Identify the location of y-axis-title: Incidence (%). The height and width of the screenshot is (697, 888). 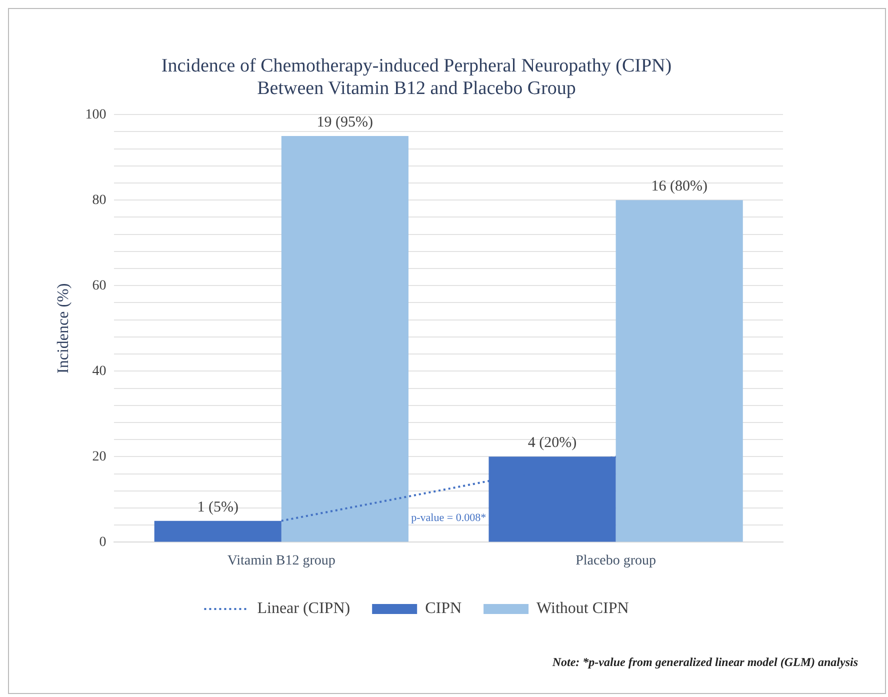
(63, 328).